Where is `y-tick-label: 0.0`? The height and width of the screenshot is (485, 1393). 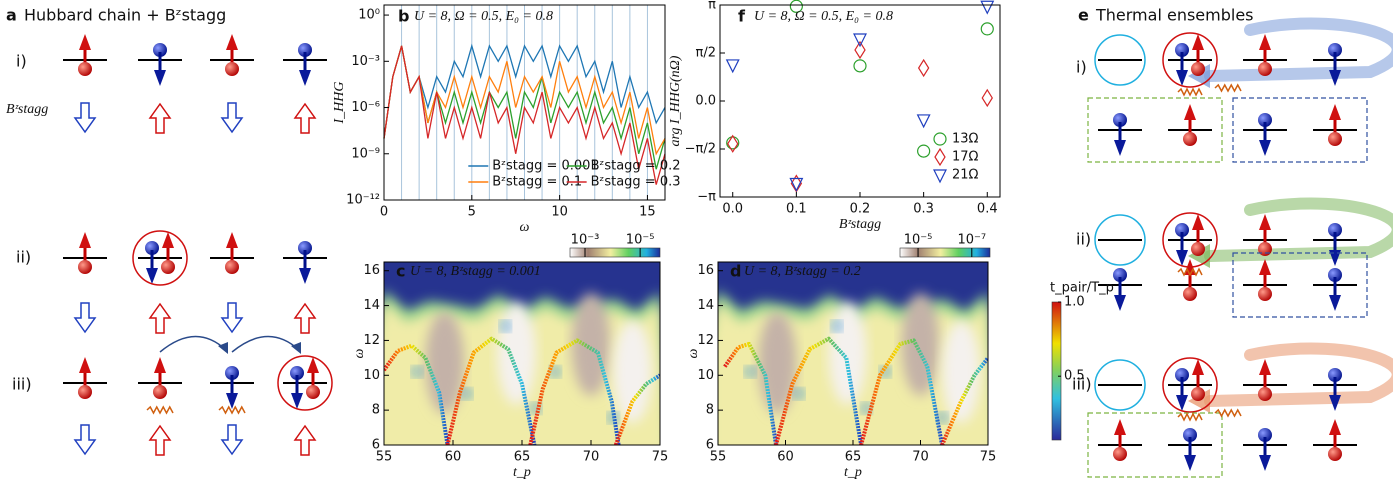 y-tick-label: 0.0 is located at coordinates (705, 101).